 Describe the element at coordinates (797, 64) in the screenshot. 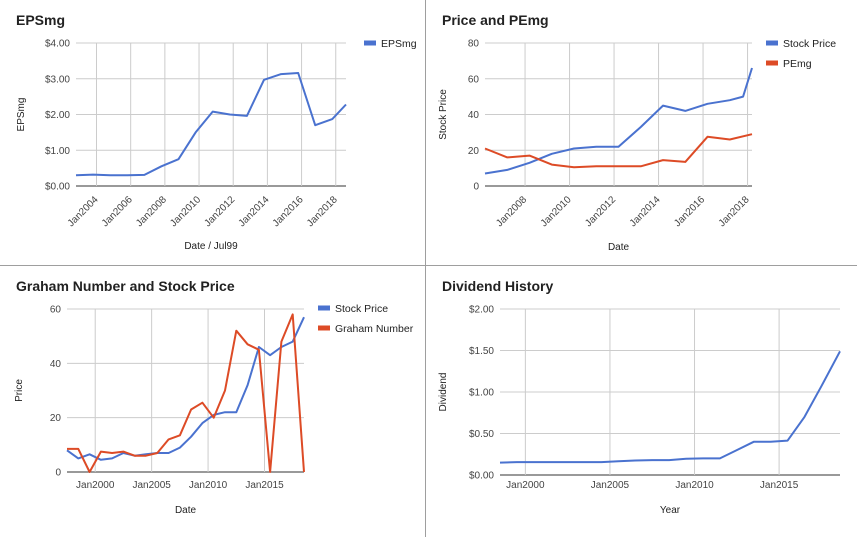

I see `legend-label: PEmg` at that location.